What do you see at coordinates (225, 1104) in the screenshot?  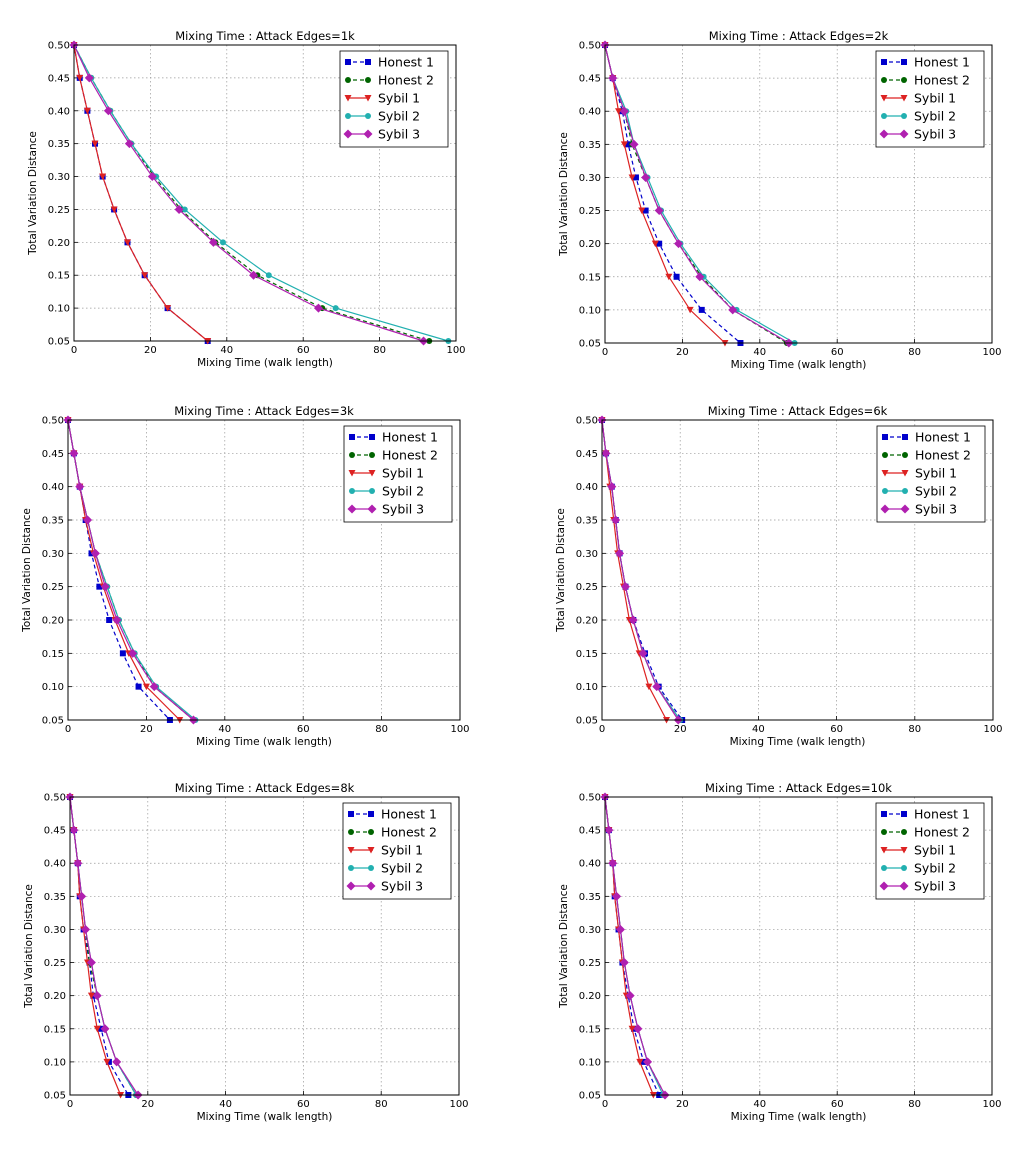 I see `x-tick-label: 40` at bounding box center [225, 1104].